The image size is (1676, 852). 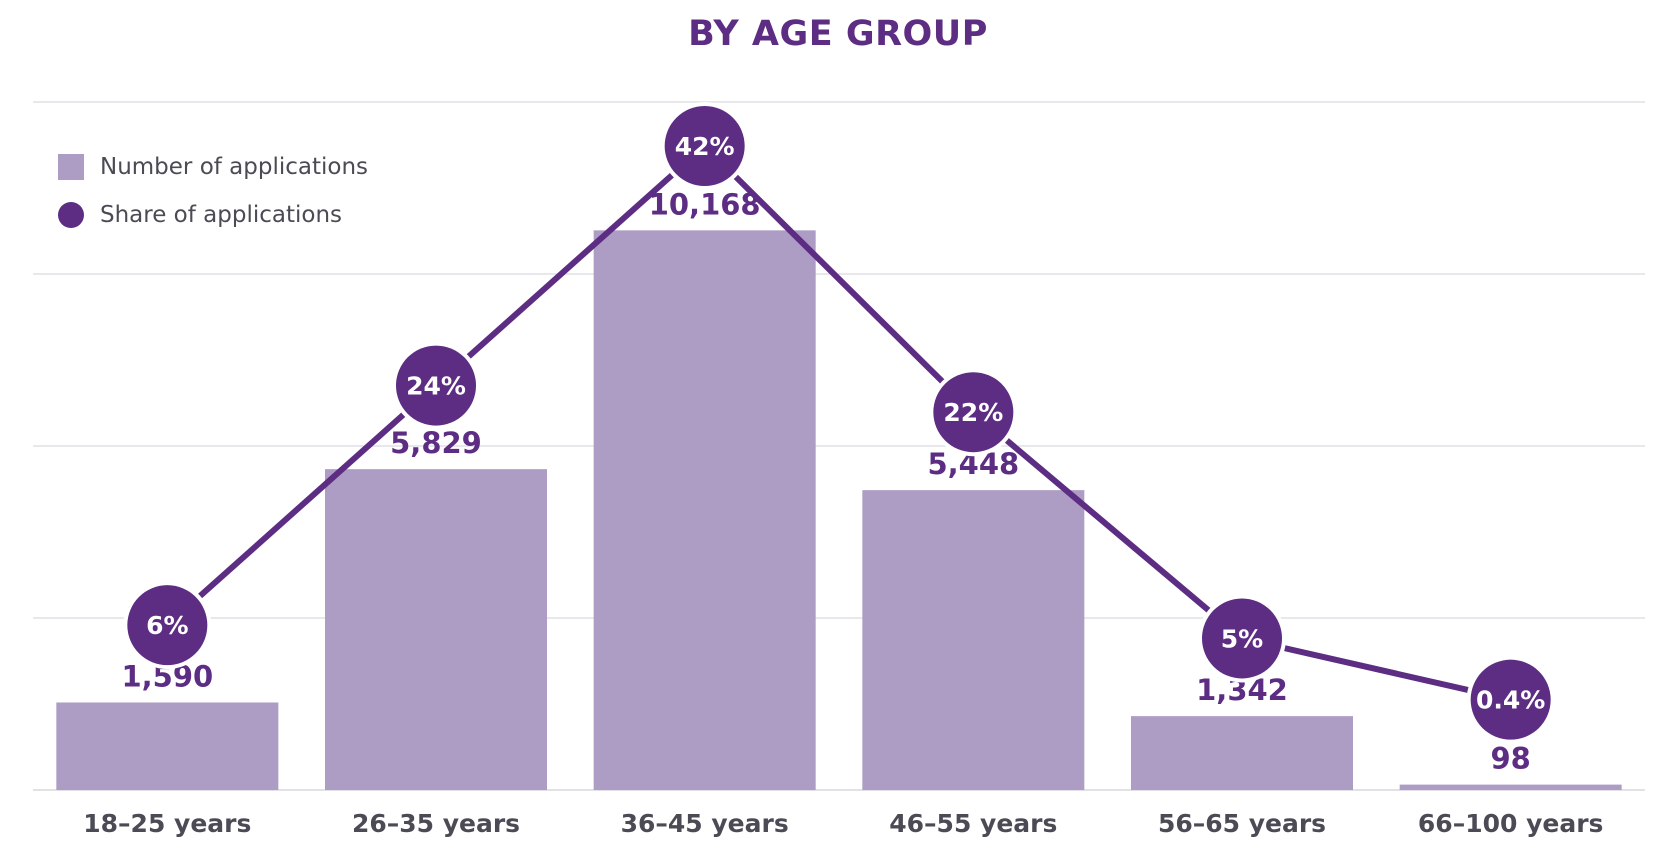 What do you see at coordinates (973, 823) in the screenshot?
I see `category-tick-label: 46–55 years` at bounding box center [973, 823].